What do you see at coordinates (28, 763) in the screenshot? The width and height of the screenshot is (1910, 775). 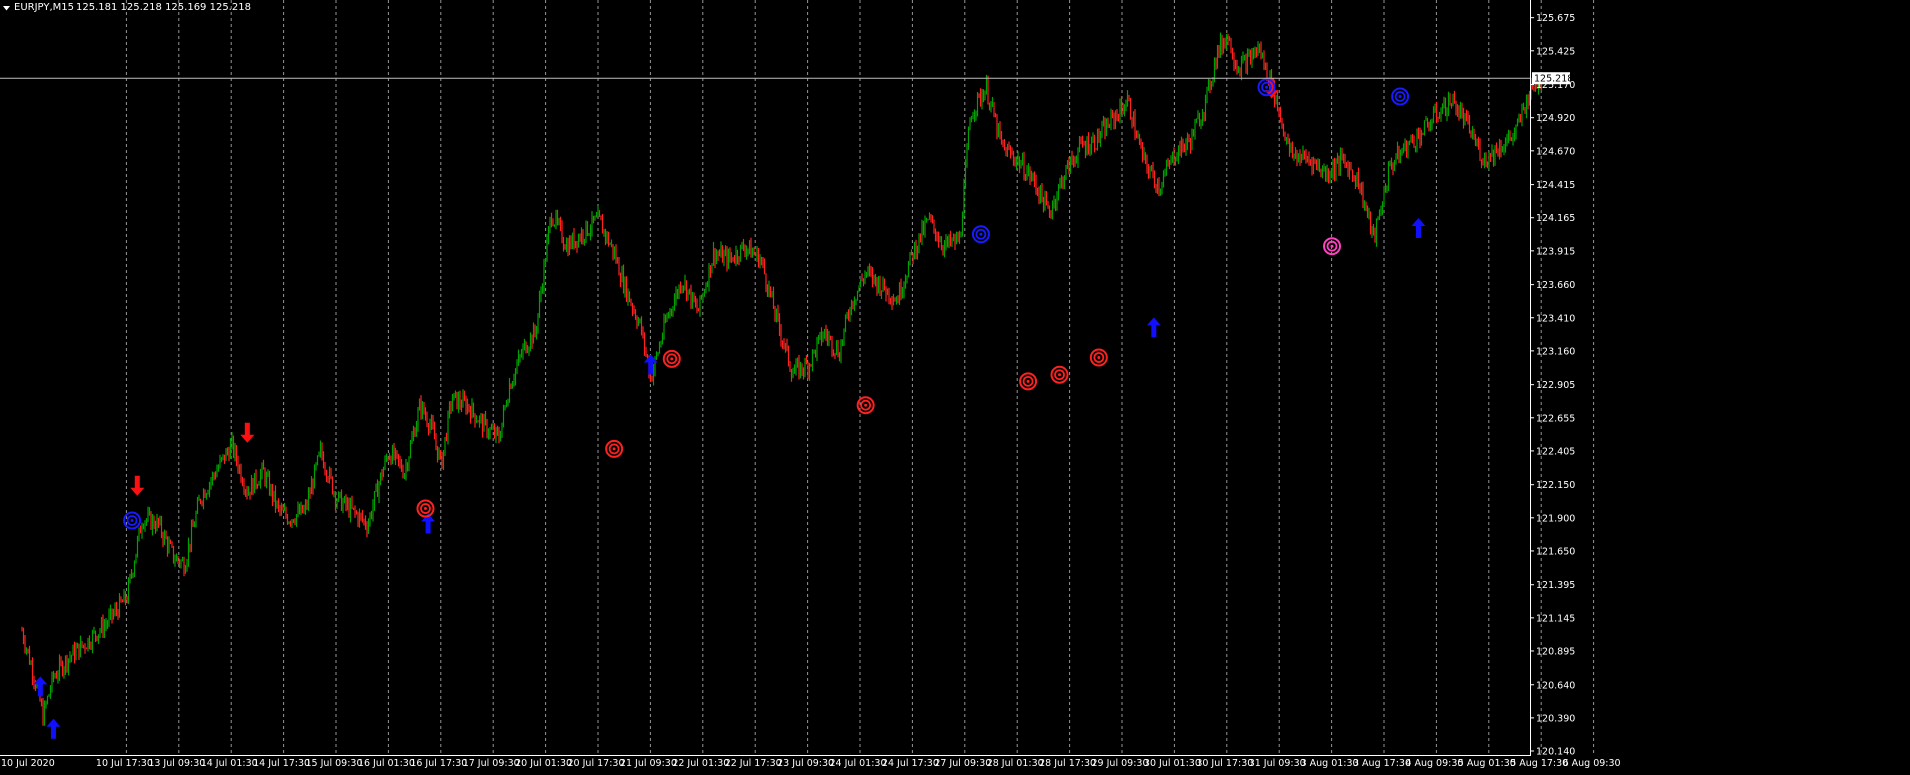 I see `x-tick-label: 10 Jul 2020` at bounding box center [28, 763].